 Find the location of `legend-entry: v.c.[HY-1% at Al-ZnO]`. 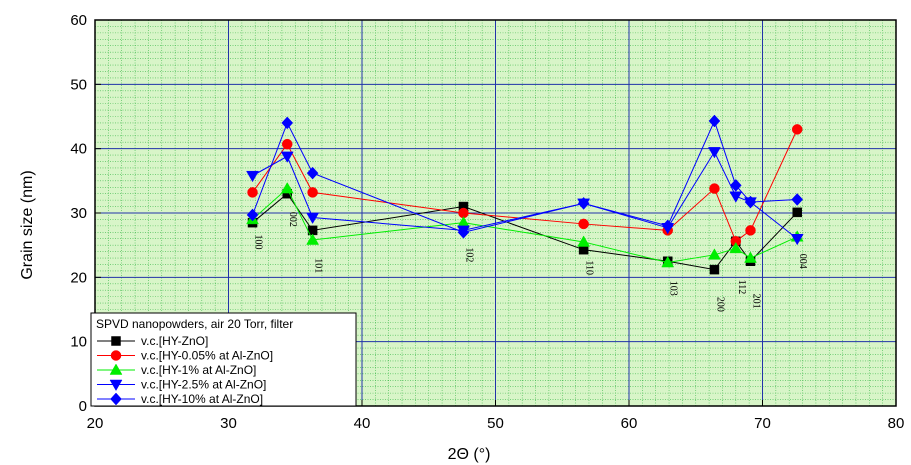

legend-entry: v.c.[HY-1% at Al-ZnO] is located at coordinates (176, 370).